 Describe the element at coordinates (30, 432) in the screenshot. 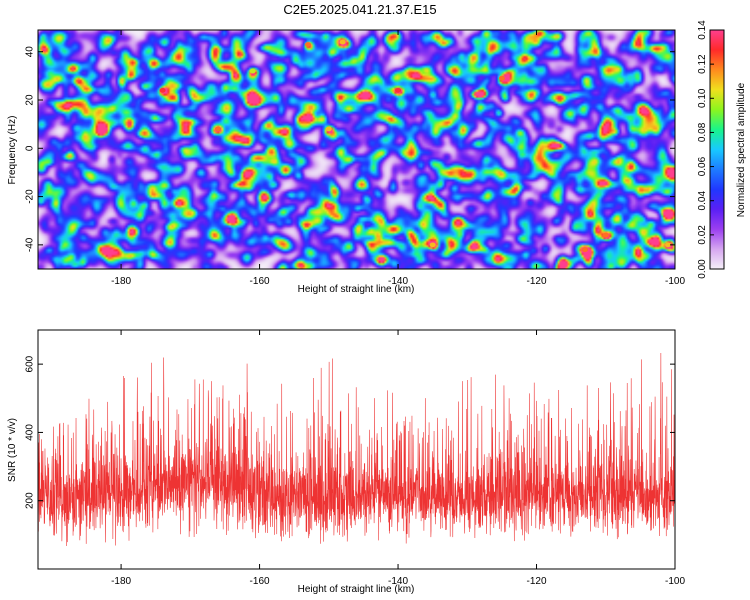

I see `snr-y-tick-label-1: 400` at that location.